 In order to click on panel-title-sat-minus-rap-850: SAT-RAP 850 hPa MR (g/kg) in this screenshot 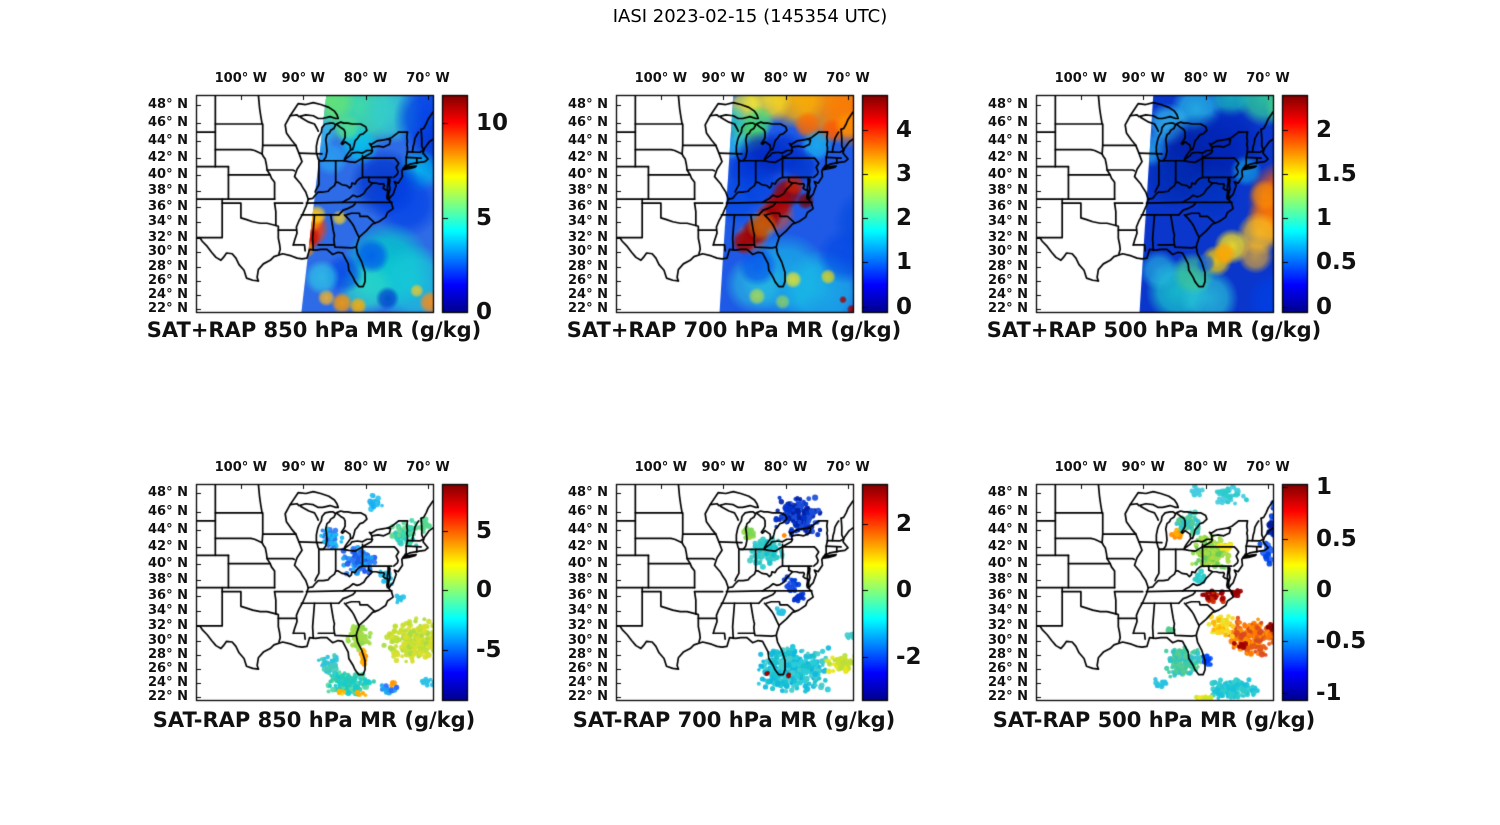, I will do `click(314, 720)`.